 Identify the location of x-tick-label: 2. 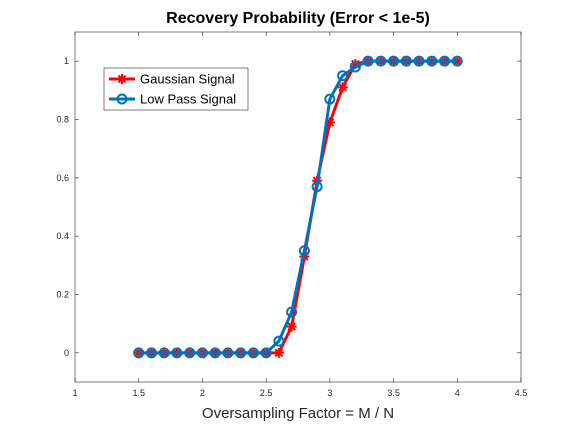
(202, 393).